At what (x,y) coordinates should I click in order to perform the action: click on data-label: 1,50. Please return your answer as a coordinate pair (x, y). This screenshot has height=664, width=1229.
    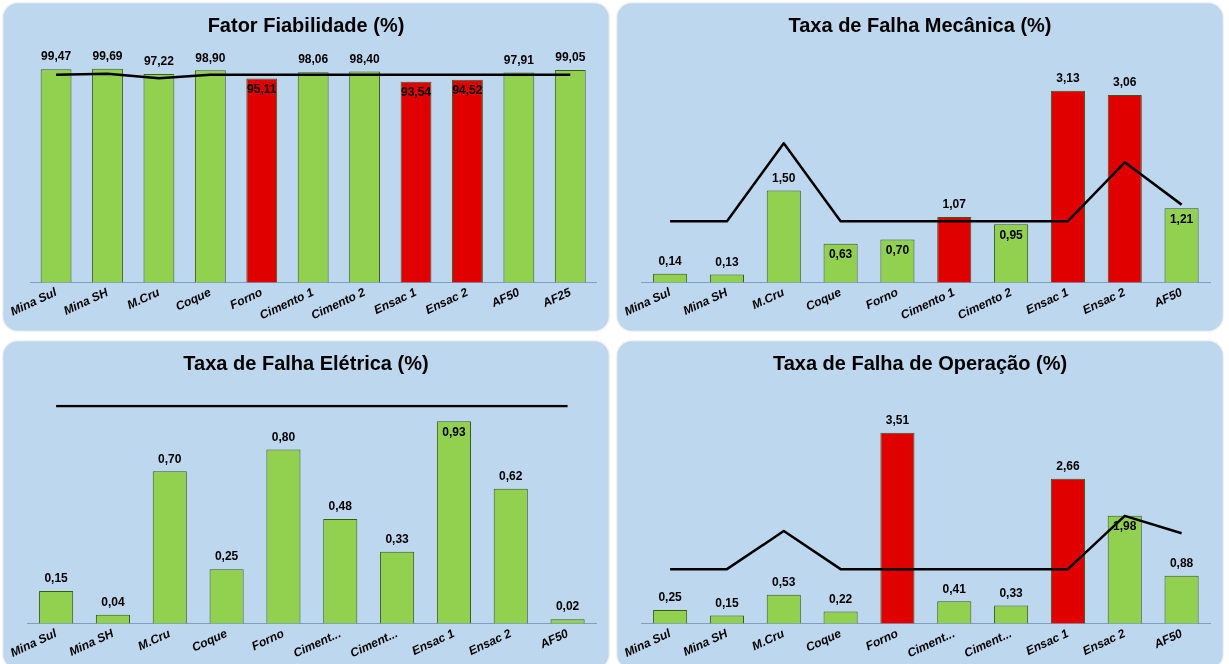
    Looking at the image, I should click on (784, 177).